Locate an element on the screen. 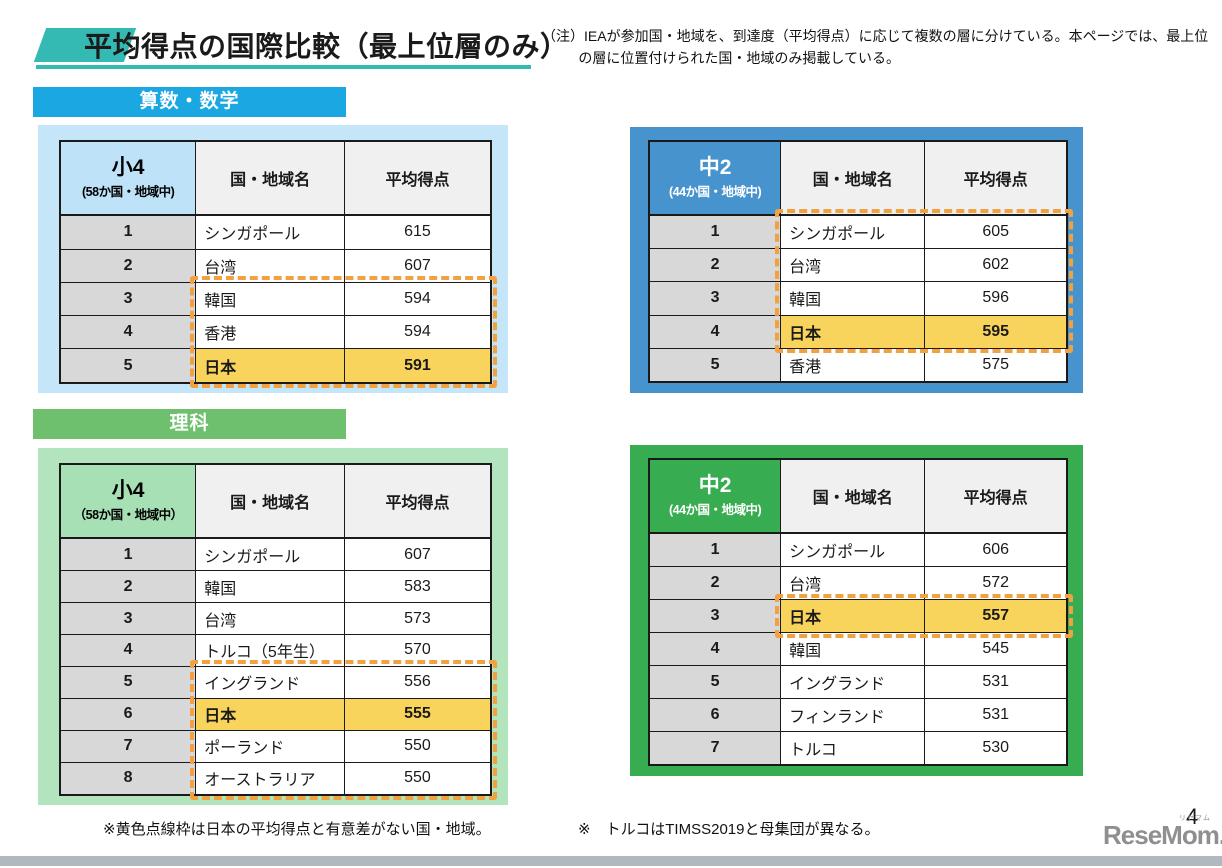  score-cell: 591 is located at coordinates (417, 366).